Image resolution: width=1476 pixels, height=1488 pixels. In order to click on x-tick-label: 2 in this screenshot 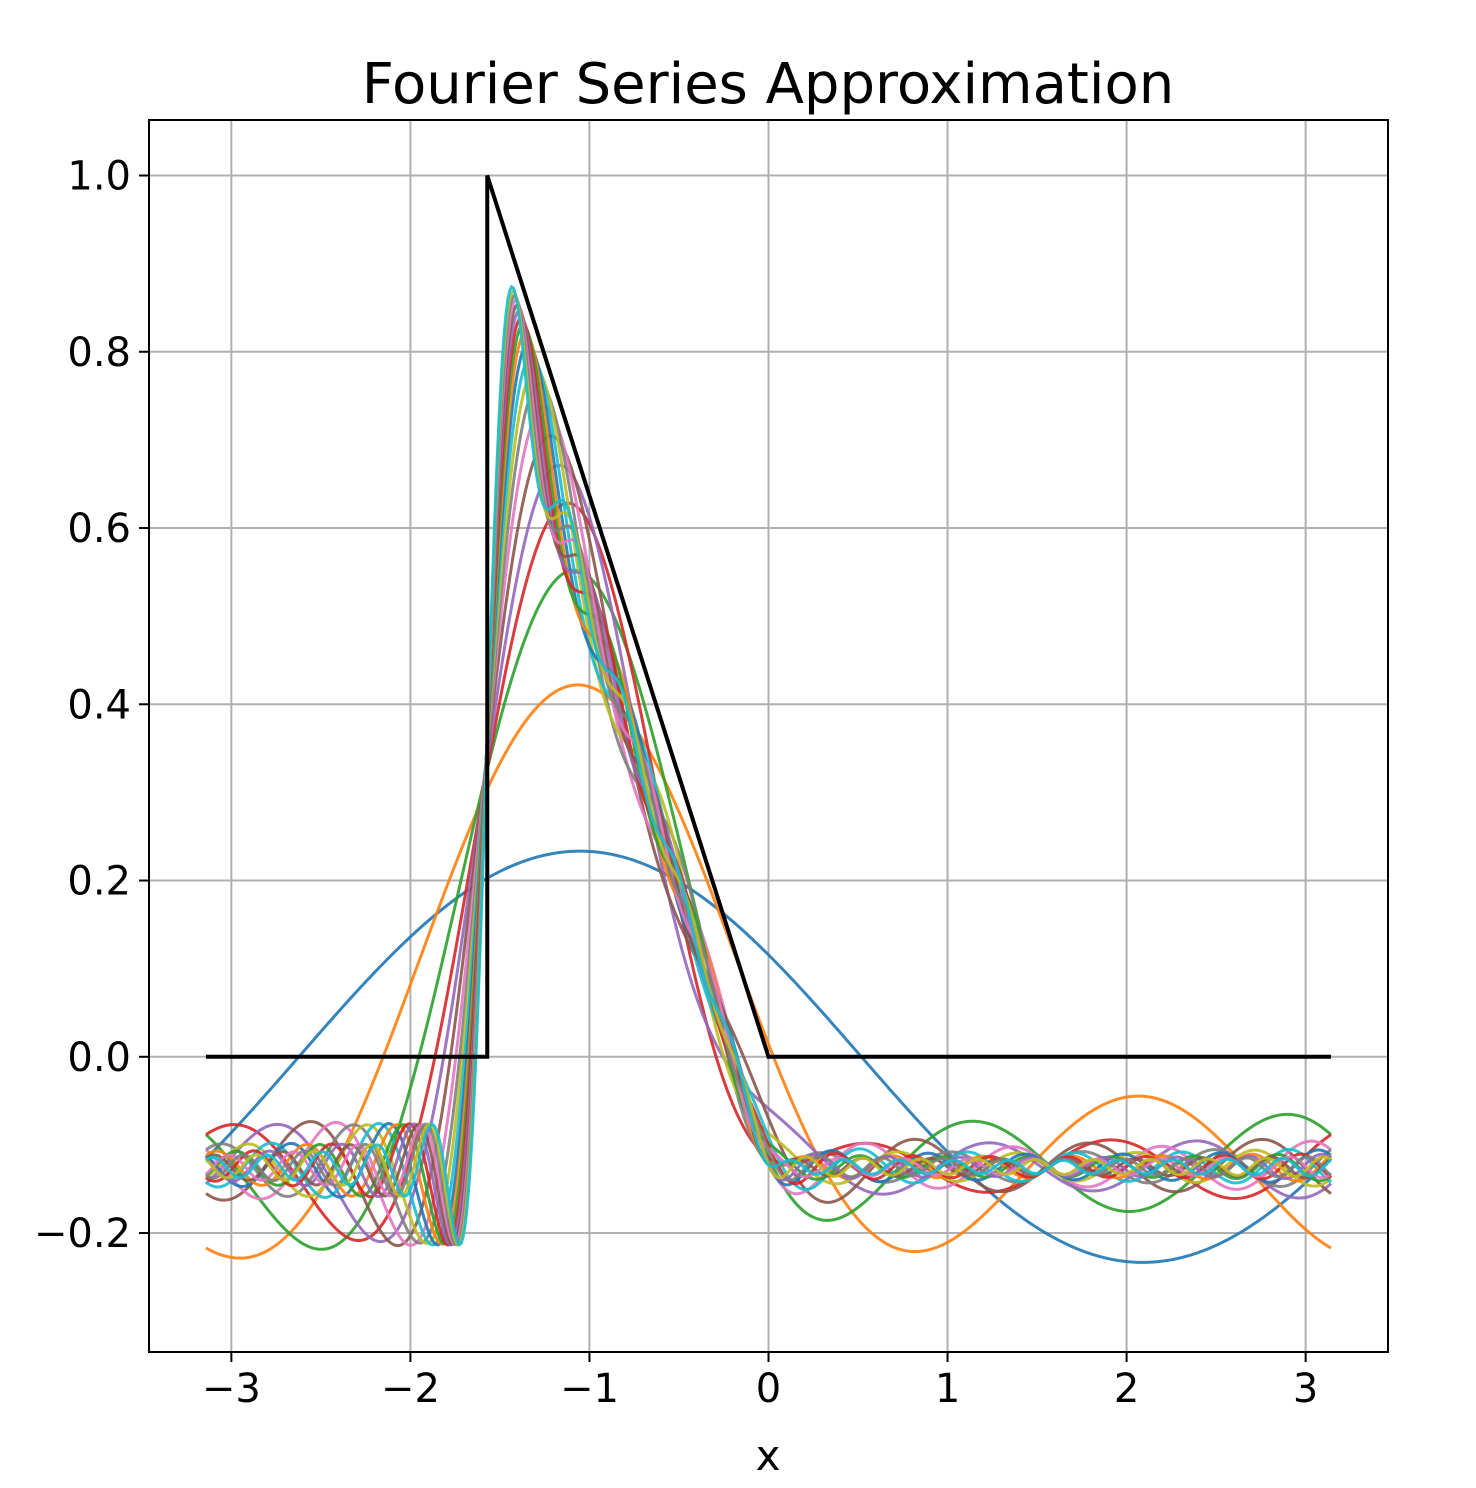, I will do `click(1126, 1389)`.